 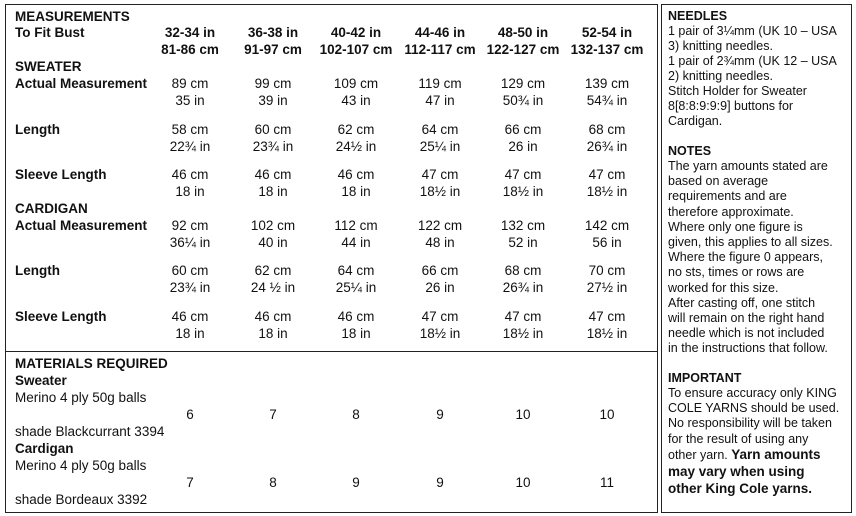 I want to click on value-cm: 112 cm, so click(x=356, y=225).